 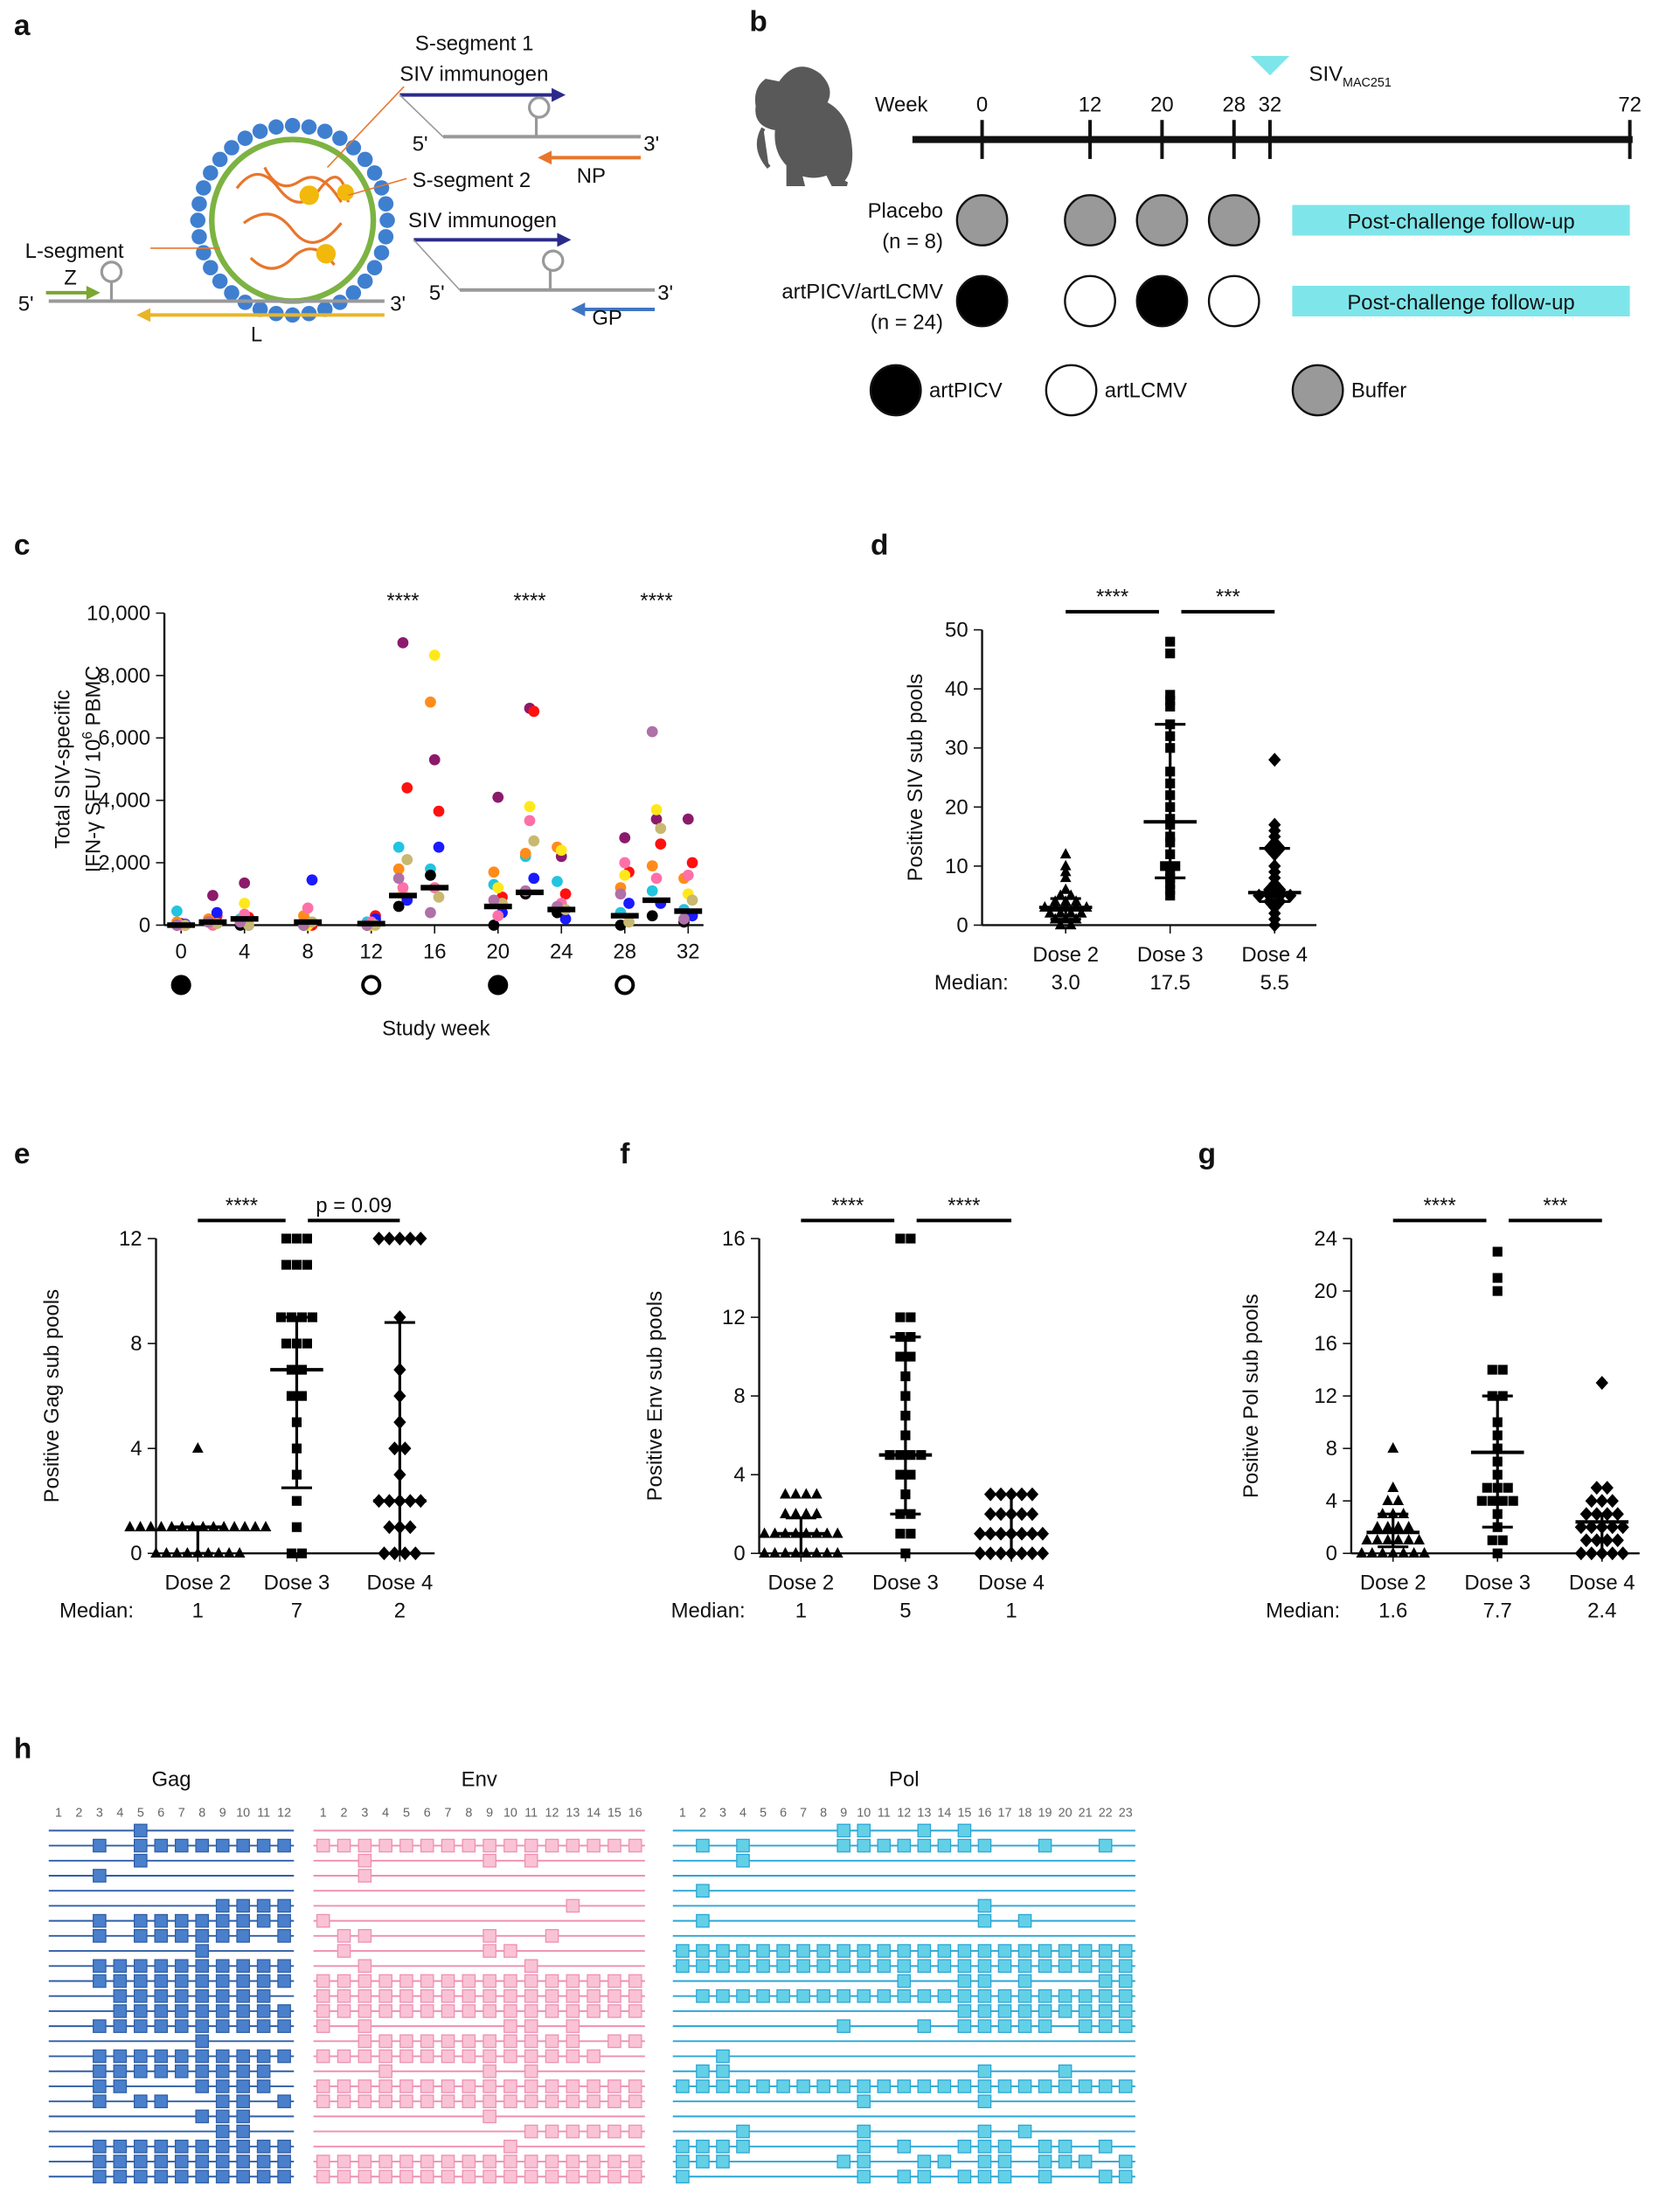 What do you see at coordinates (1233, 220) in the screenshot?
I see `dose` at bounding box center [1233, 220].